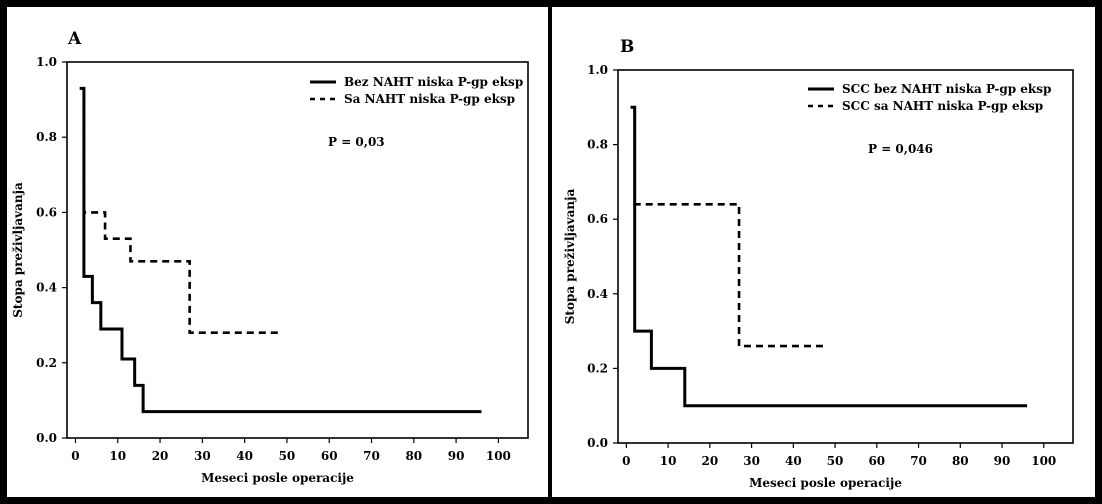 Image resolution: width=1102 pixels, height=504 pixels. What do you see at coordinates (946, 89) in the screenshot?
I see `legend-entry: SCC bez NAHT niska P-gp eksp` at bounding box center [946, 89].